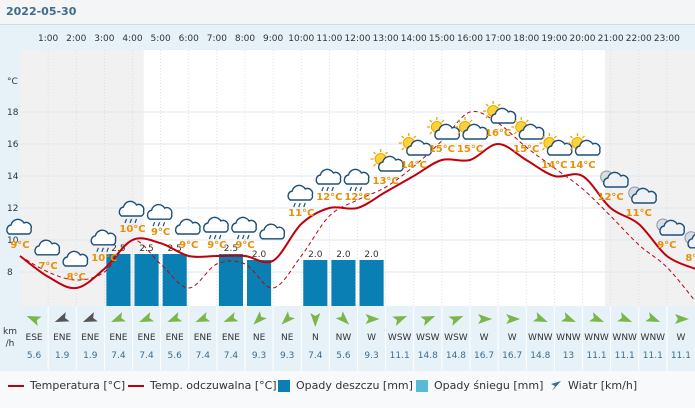 The width and height of the screenshot is (695, 408). I want to click on wind-speed-label: 1.9, so click(62, 356).